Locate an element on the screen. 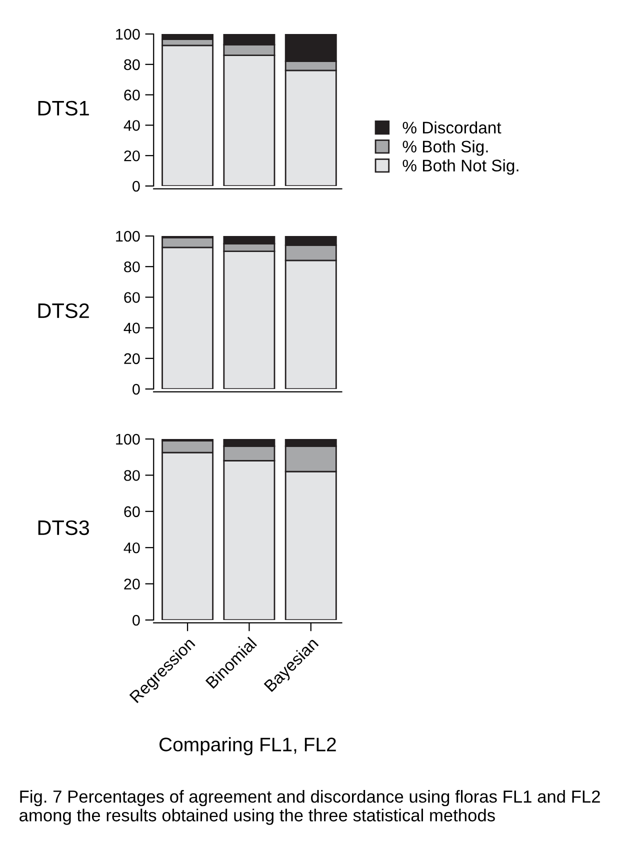 The image size is (627, 858). y-axis-title: DTS1 is located at coordinates (63, 108).